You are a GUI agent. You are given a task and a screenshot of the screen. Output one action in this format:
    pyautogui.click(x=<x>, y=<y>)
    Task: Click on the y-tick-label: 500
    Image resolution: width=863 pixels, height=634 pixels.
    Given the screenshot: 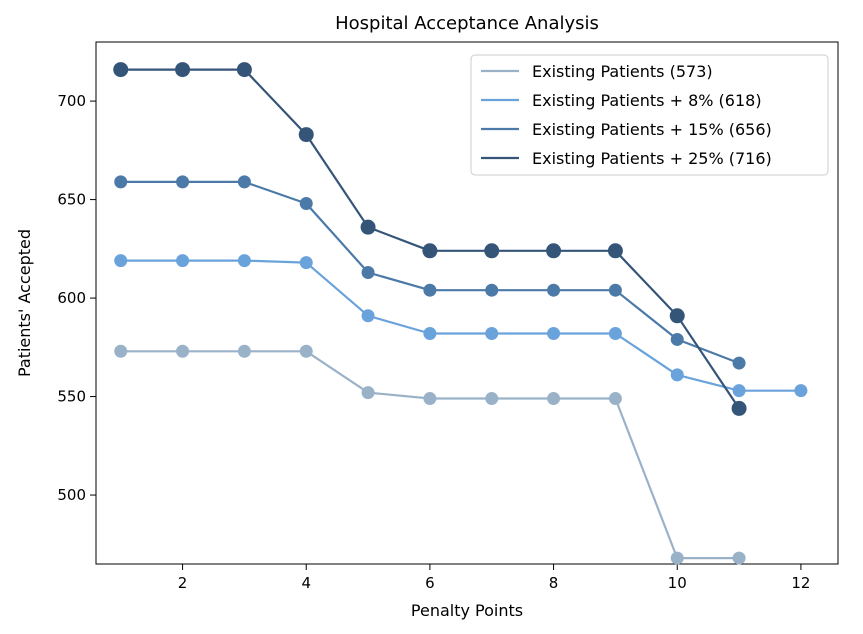 What is the action you would take?
    pyautogui.click(x=71, y=495)
    